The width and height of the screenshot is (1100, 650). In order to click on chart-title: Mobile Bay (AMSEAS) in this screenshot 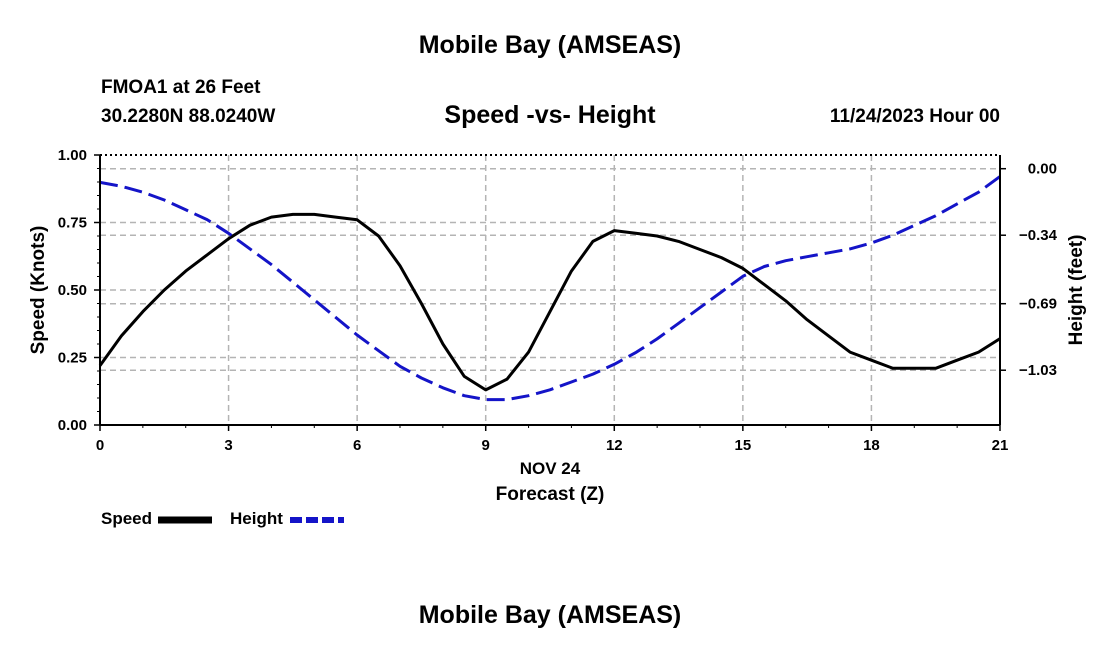, I will do `click(550, 45)`.